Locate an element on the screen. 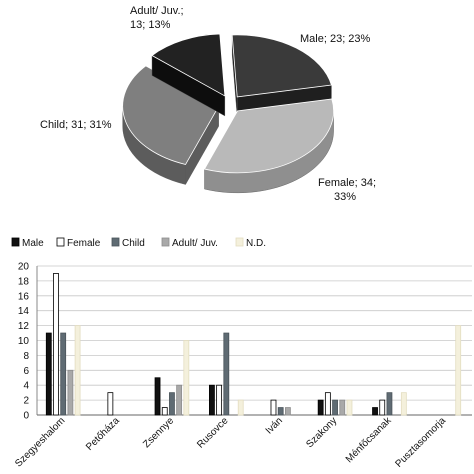 The image size is (474, 474). y-tick-label: 0 is located at coordinates (26, 416).